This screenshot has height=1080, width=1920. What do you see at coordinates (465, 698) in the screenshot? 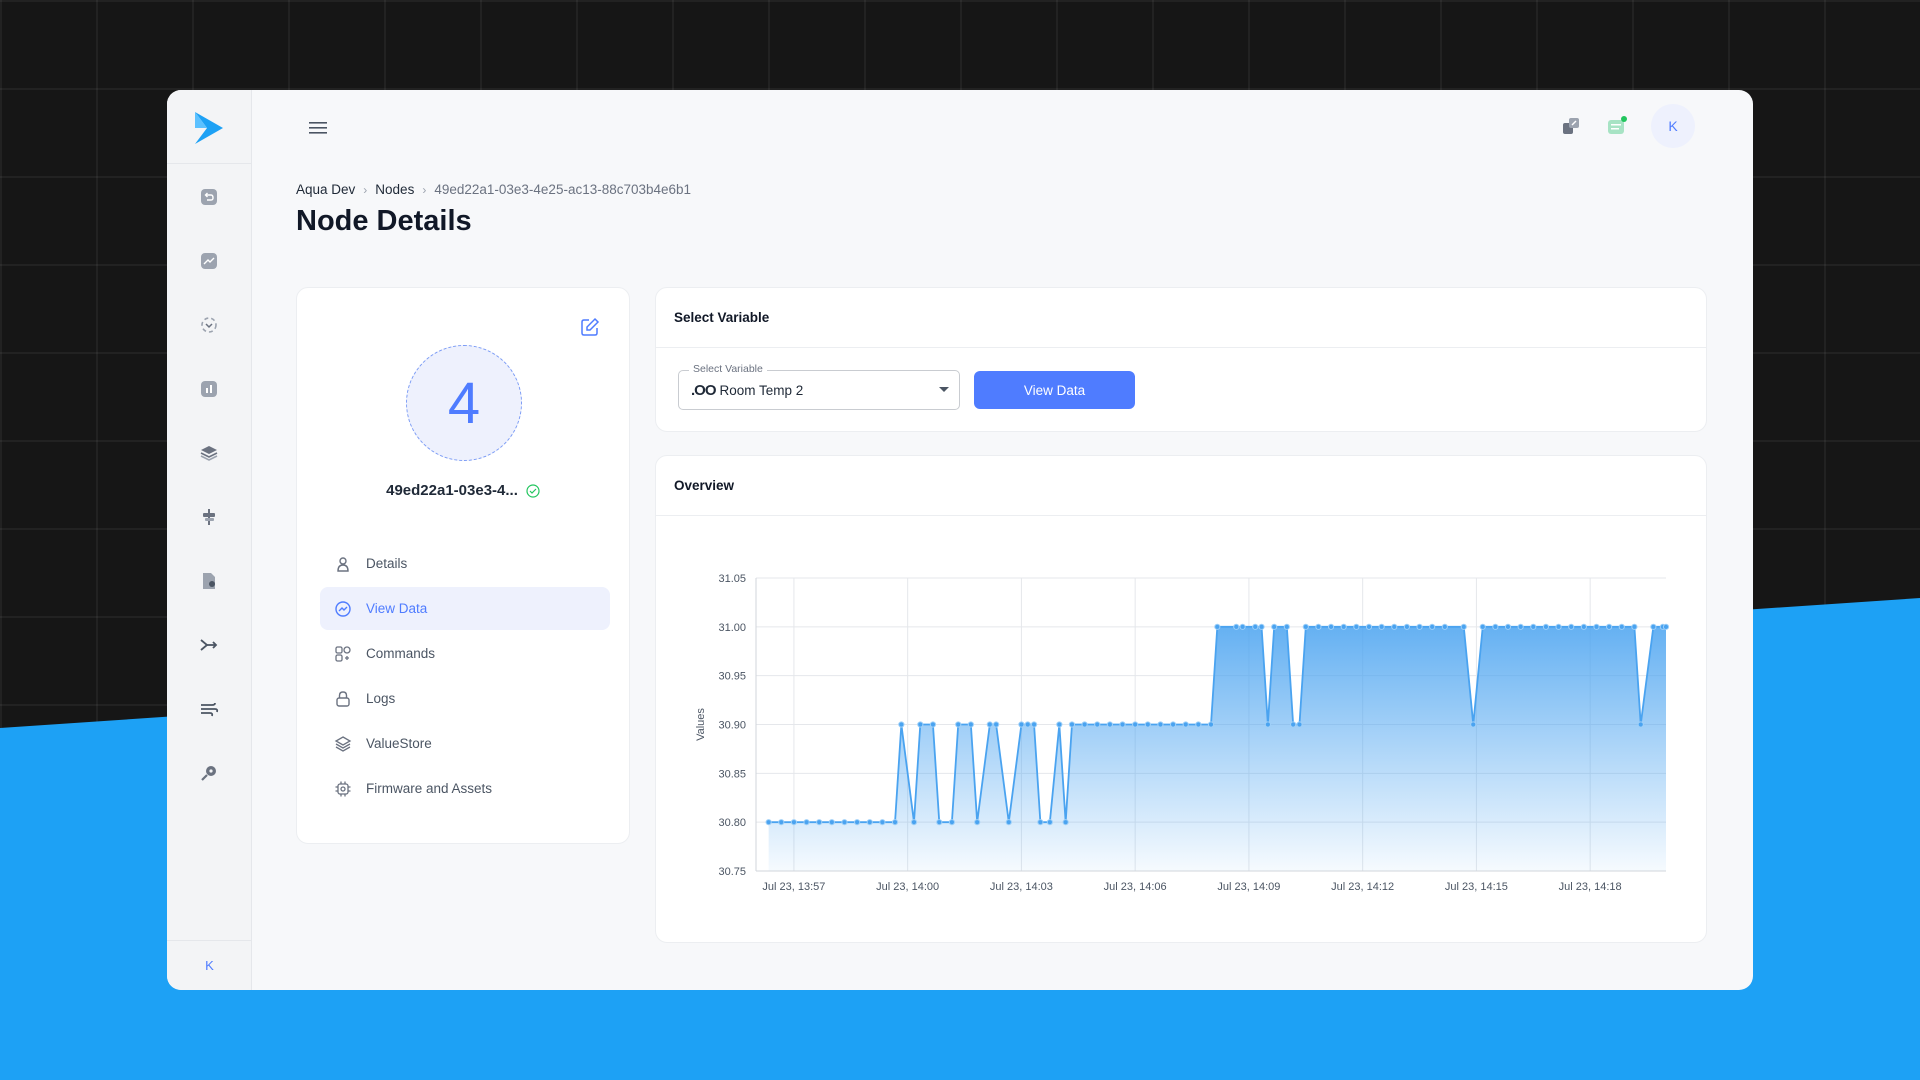
I see `node-menu-logs: Logs` at bounding box center [465, 698].